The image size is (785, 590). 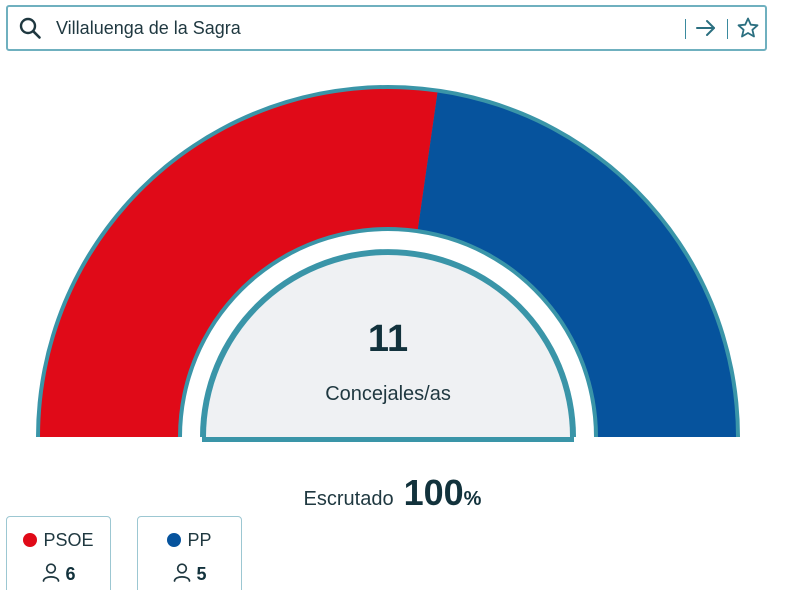 What do you see at coordinates (388, 439) in the screenshot?
I see `hemicycle-base-line` at bounding box center [388, 439].